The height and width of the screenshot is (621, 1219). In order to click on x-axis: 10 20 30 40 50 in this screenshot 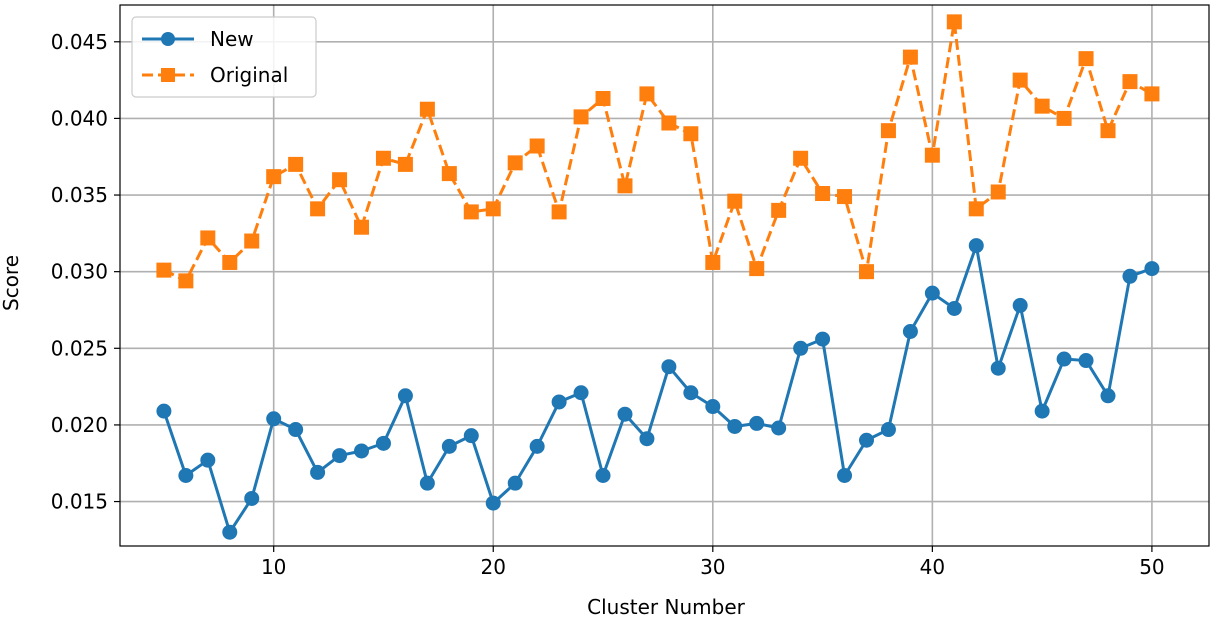, I will do `click(713, 562)`.